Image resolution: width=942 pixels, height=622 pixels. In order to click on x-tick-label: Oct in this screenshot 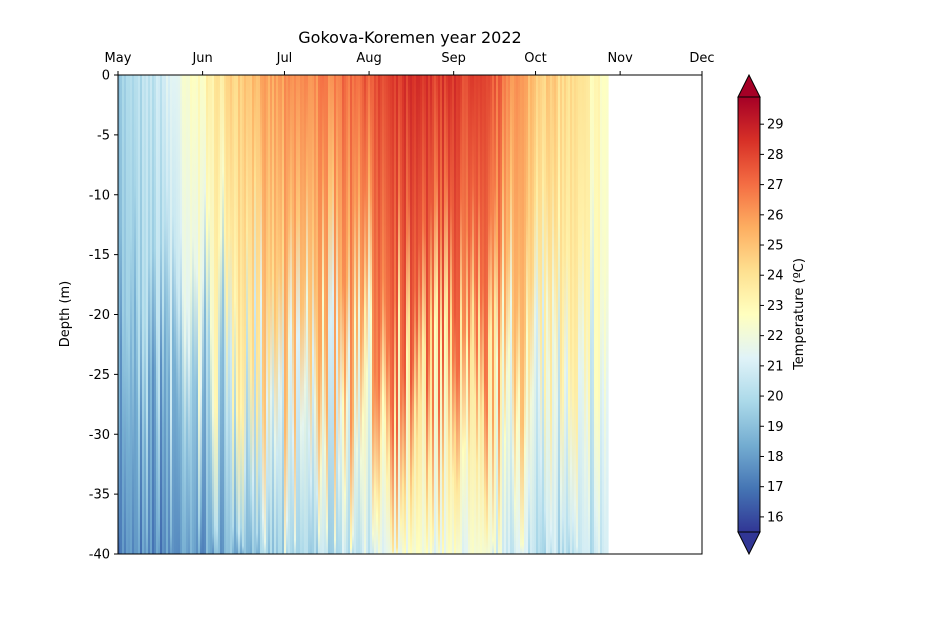, I will do `click(535, 58)`.